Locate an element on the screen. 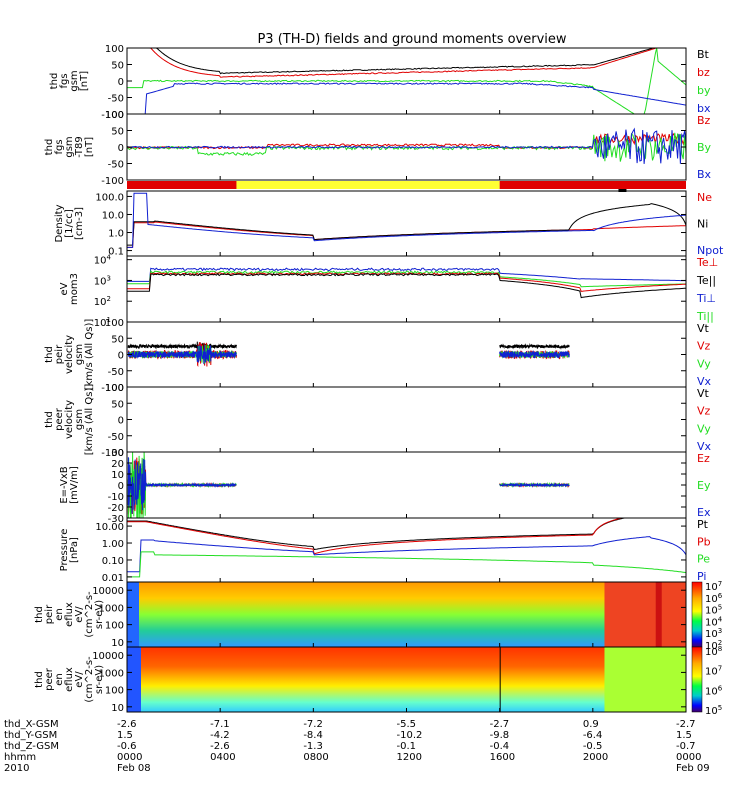 The image size is (750, 800). legend-item: Ex is located at coordinates (704, 512).